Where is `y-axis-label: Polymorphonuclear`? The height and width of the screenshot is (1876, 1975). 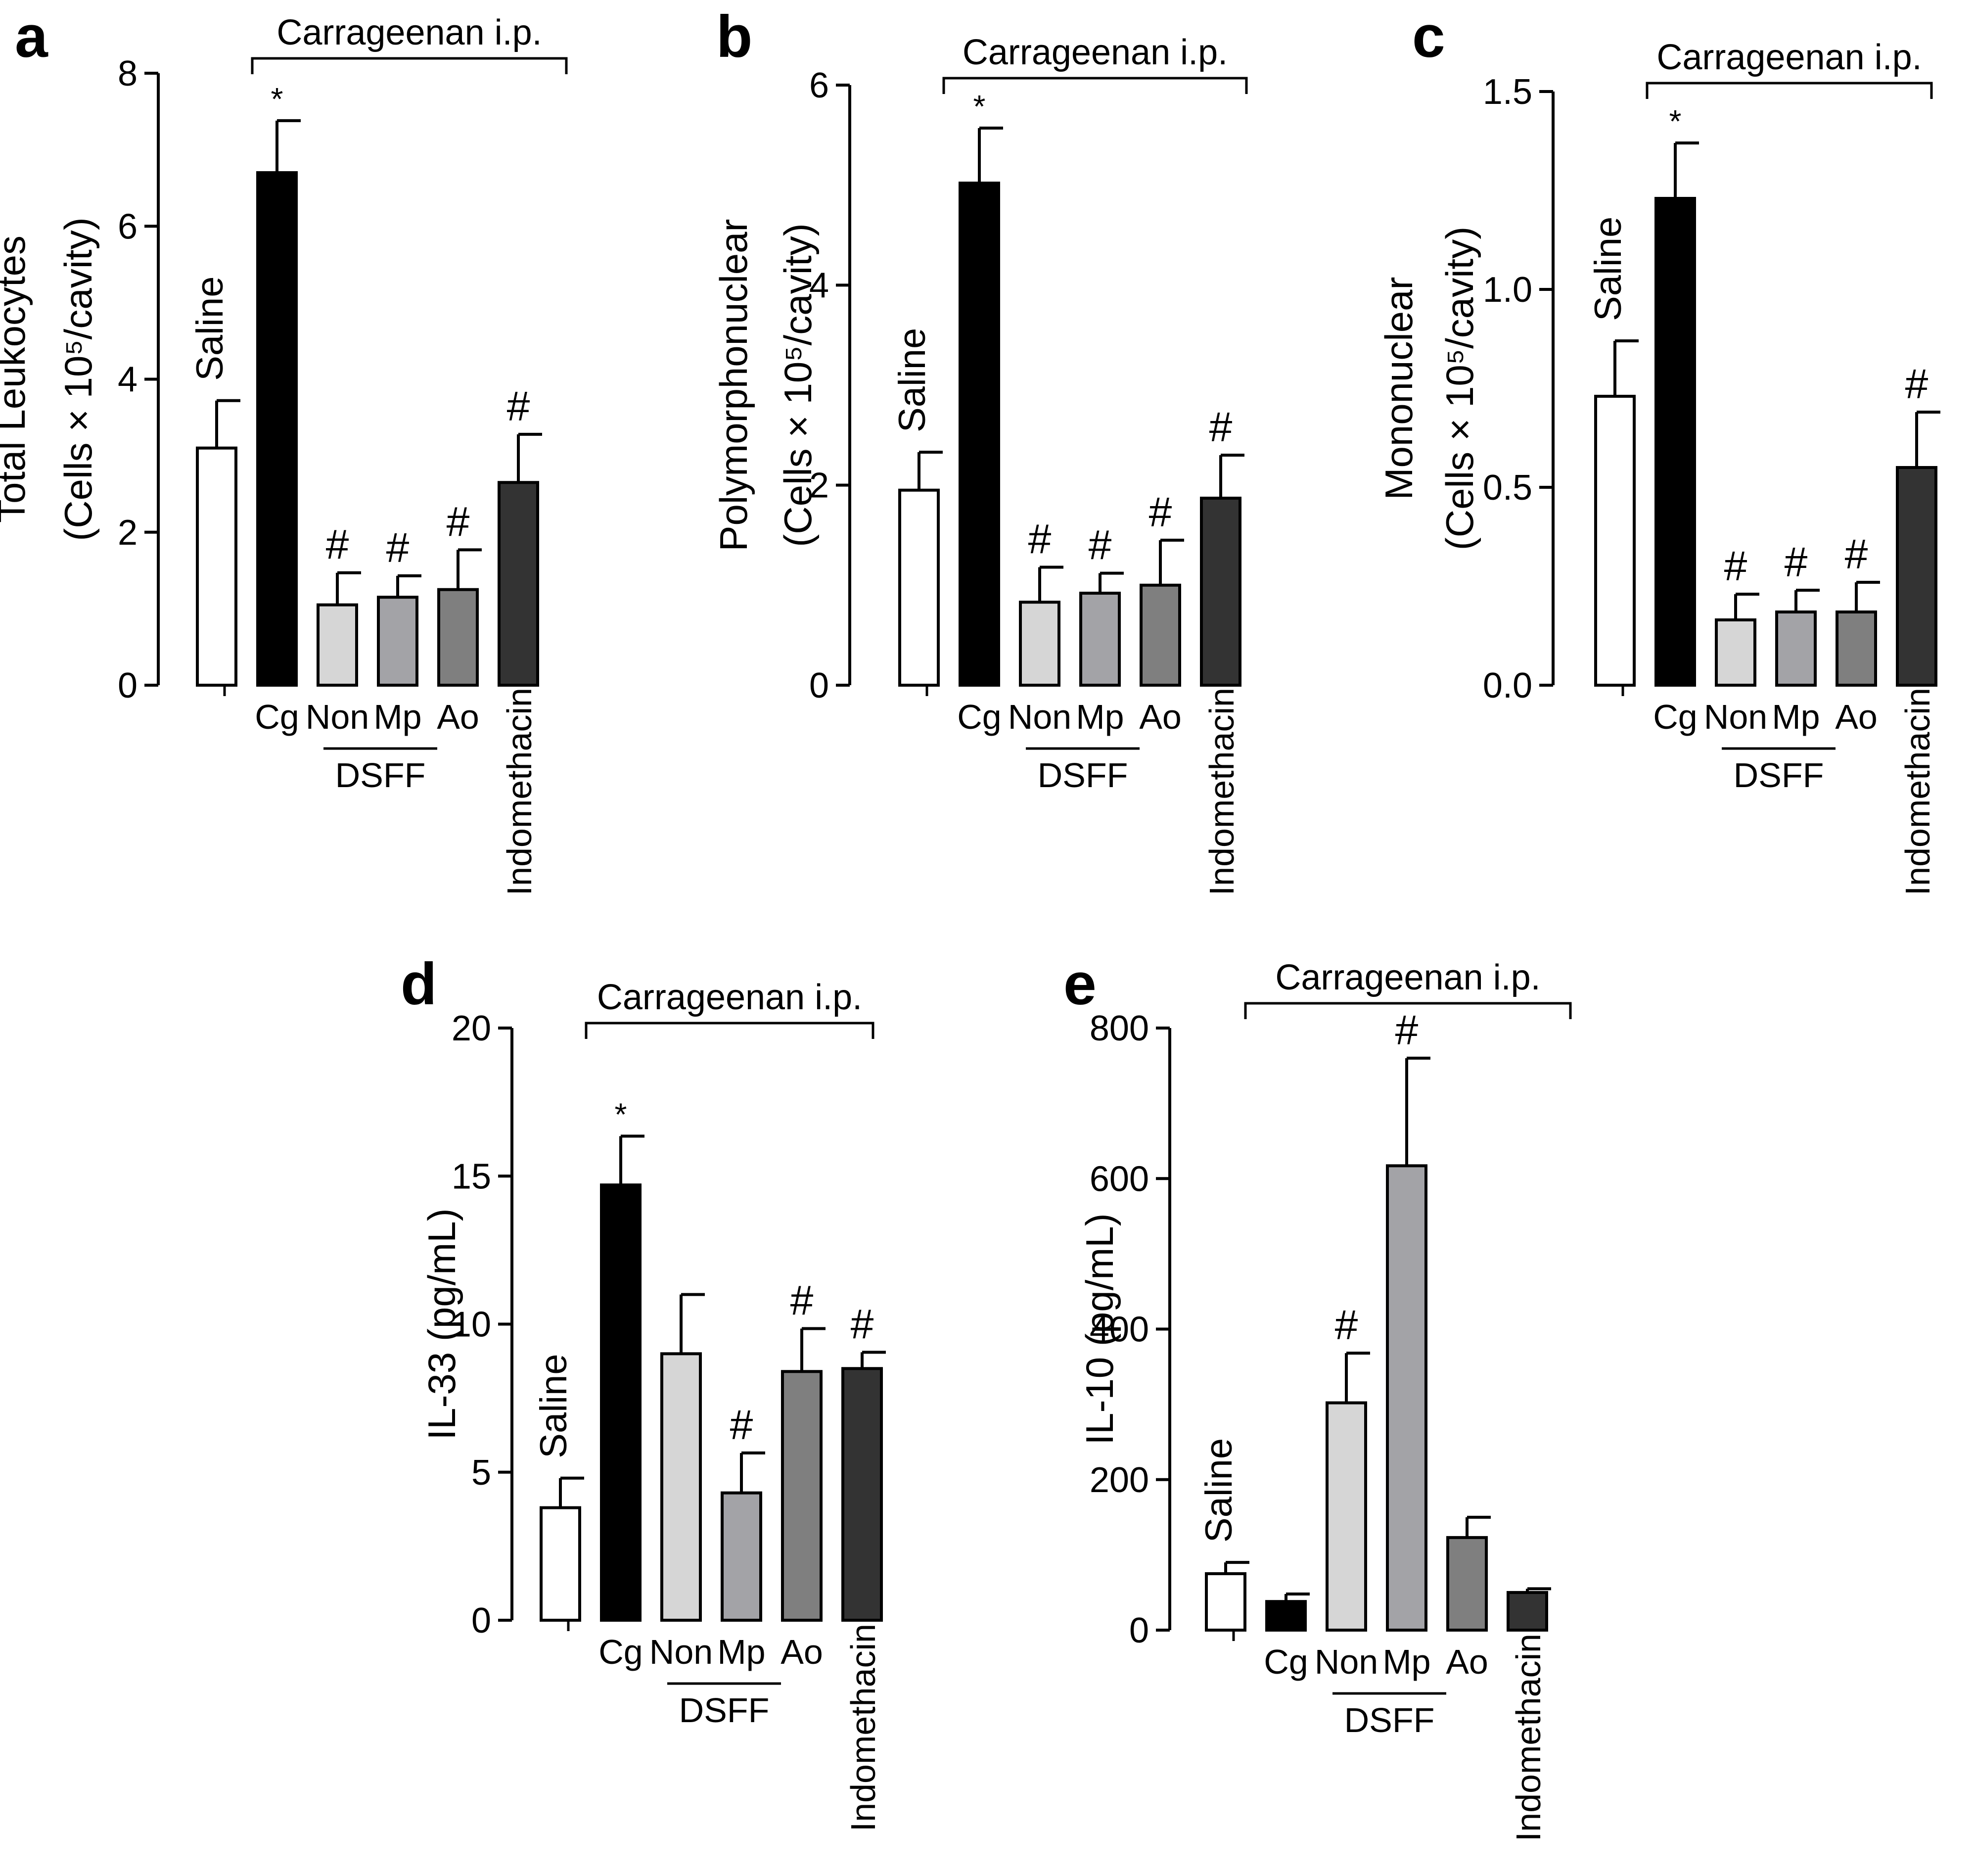
y-axis-label: Polymorphonuclear is located at coordinates (734, 385).